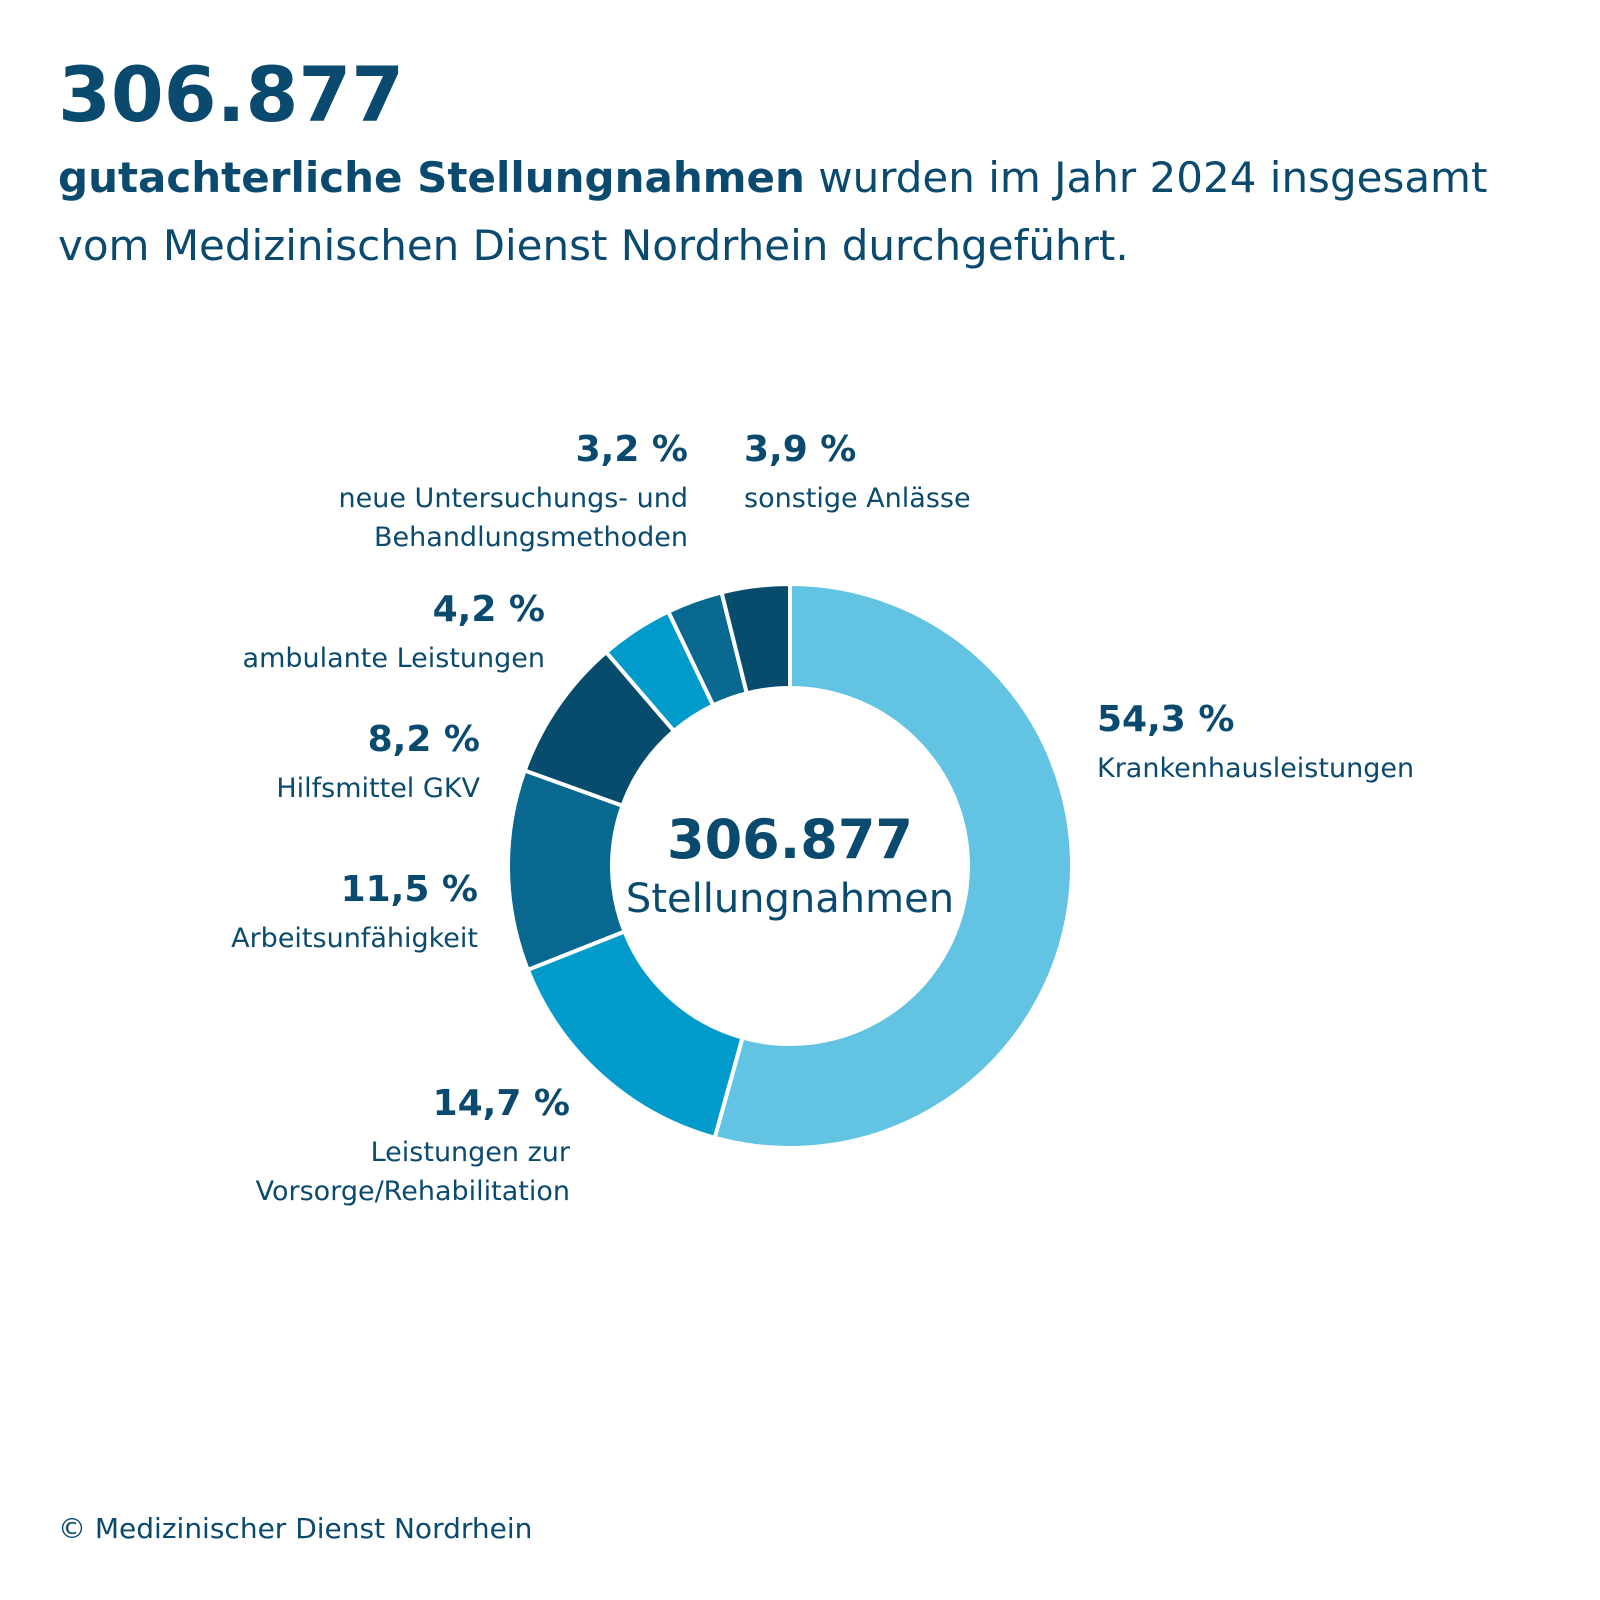  Describe the element at coordinates (231, 94) in the screenshot. I see `headline-number: 306.877` at that location.